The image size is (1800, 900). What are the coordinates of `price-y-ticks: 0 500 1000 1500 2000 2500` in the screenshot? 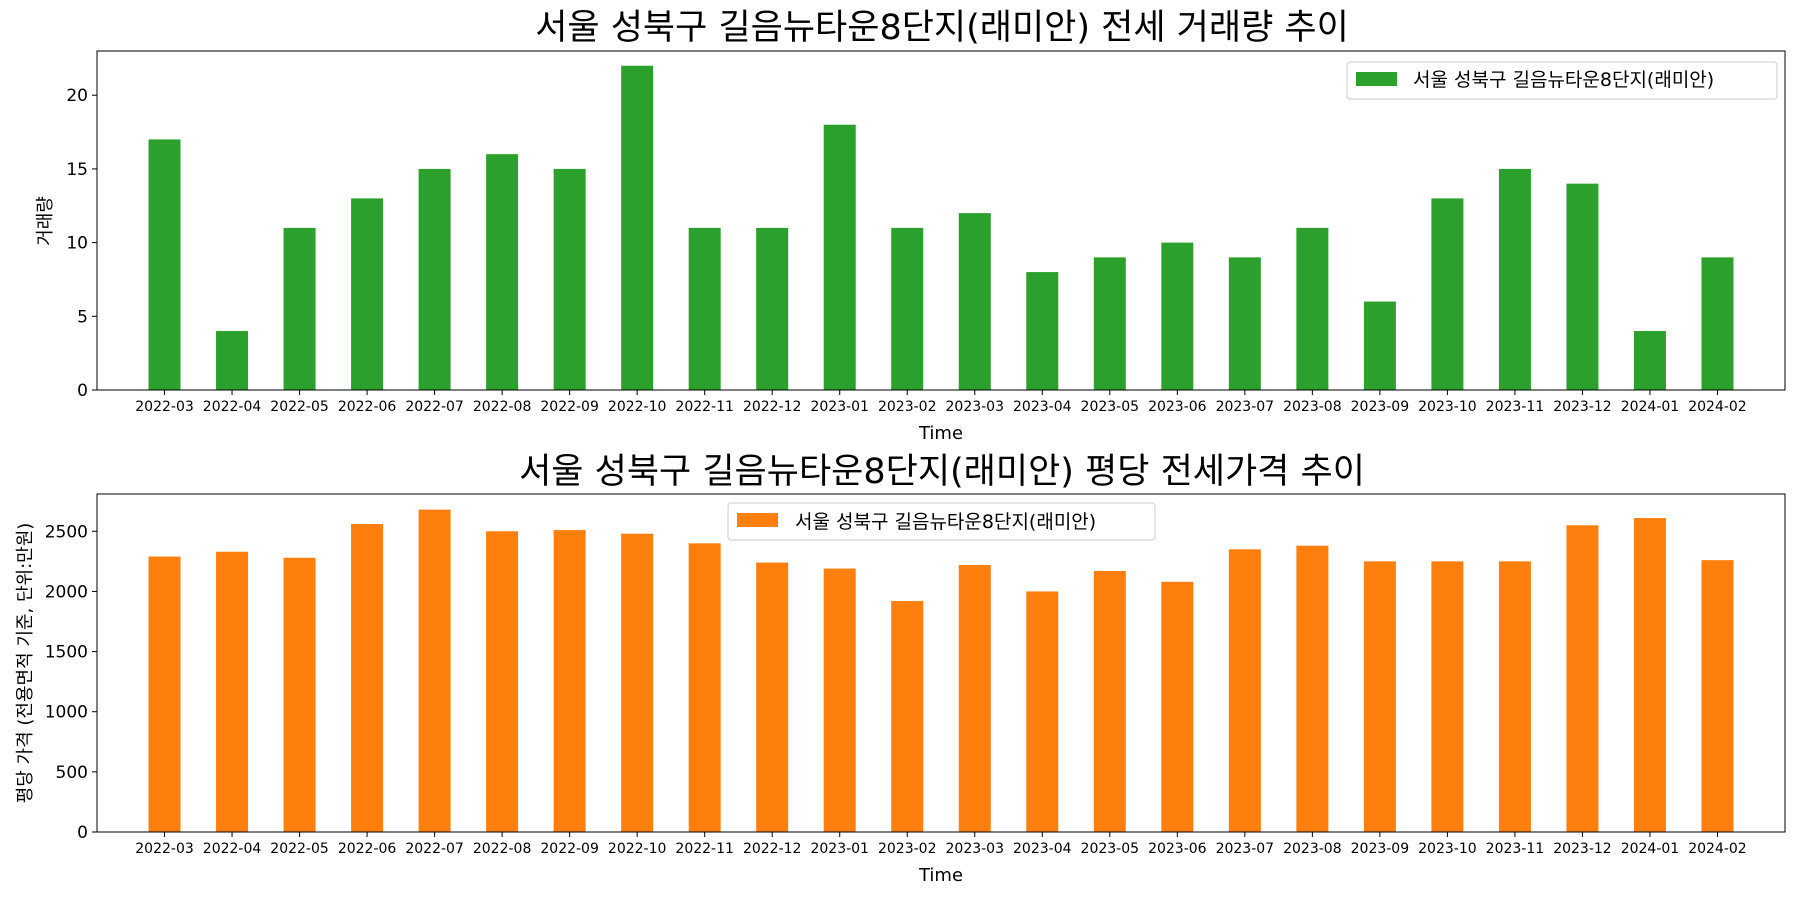 It's located at (71, 682).